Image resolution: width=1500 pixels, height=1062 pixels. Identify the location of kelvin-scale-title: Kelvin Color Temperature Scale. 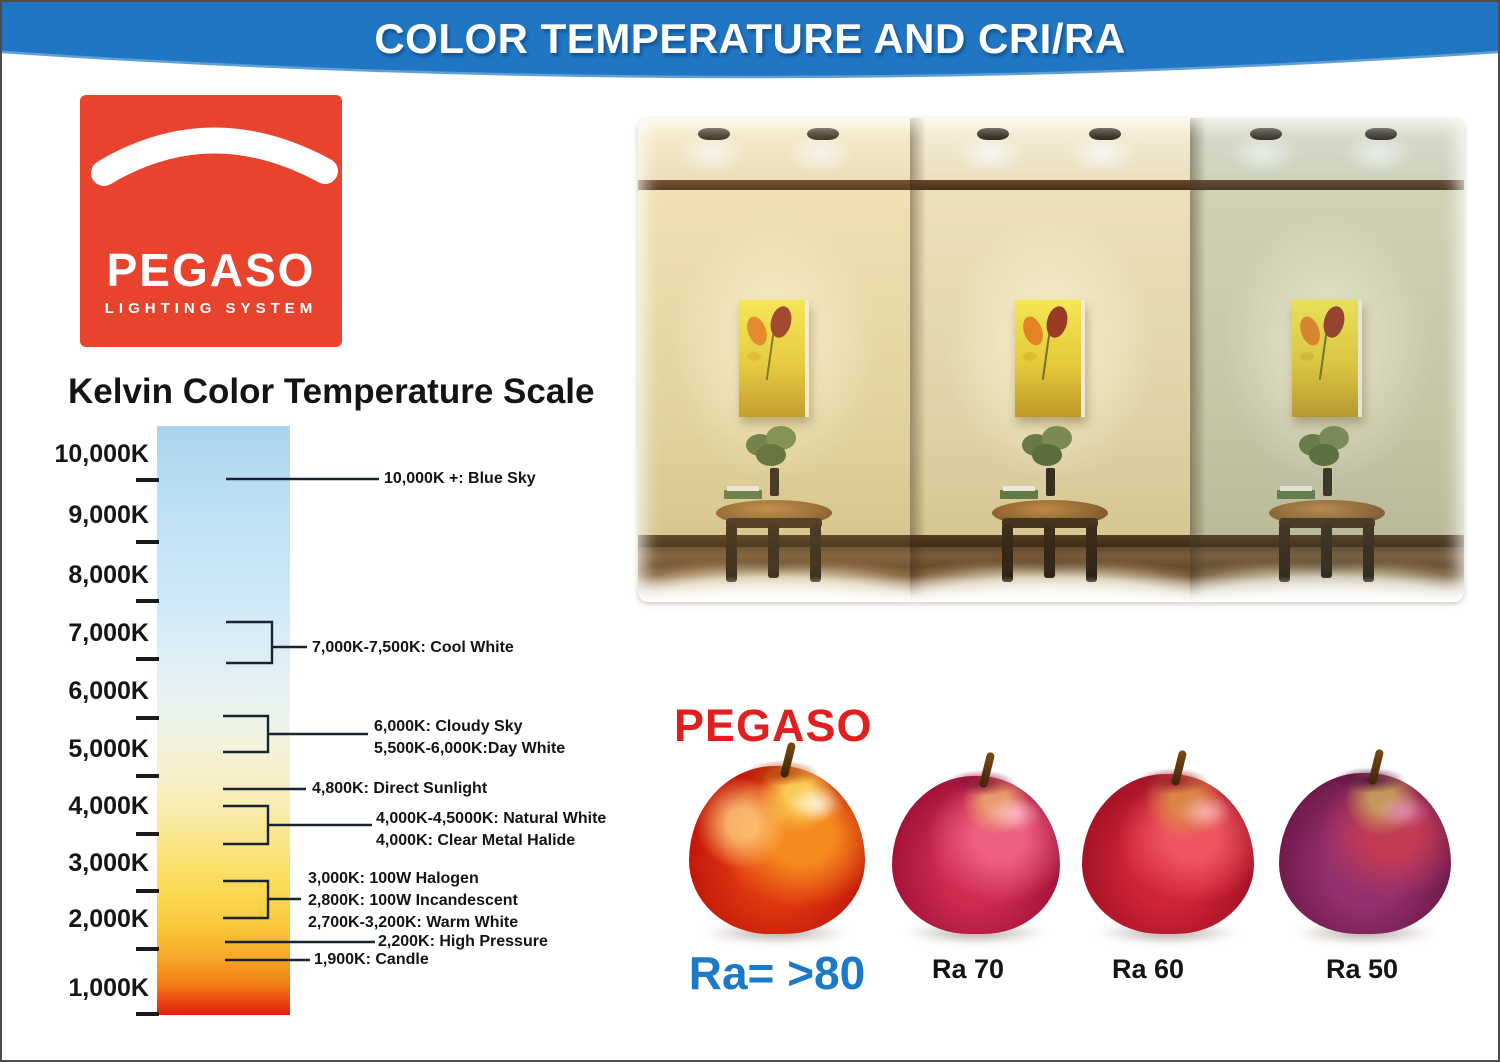
(331, 391).